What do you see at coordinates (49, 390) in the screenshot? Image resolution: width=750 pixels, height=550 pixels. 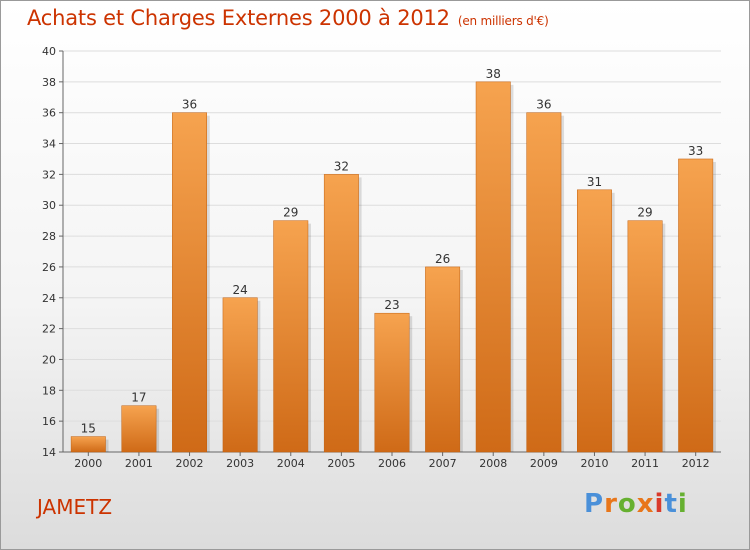 I see `y-tick-label: 18` at bounding box center [49, 390].